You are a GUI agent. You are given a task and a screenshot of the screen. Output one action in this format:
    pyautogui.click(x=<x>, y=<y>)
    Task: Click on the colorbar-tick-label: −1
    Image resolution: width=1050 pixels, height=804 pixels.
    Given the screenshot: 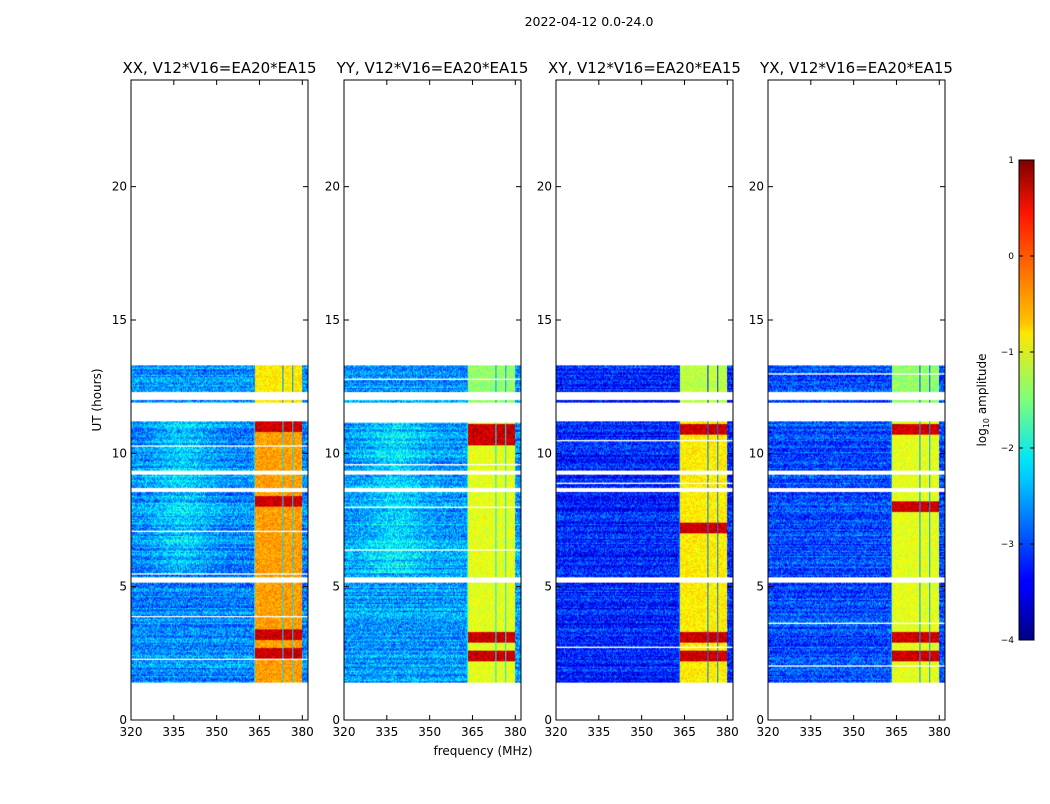 What is the action you would take?
    pyautogui.click(x=1007, y=353)
    